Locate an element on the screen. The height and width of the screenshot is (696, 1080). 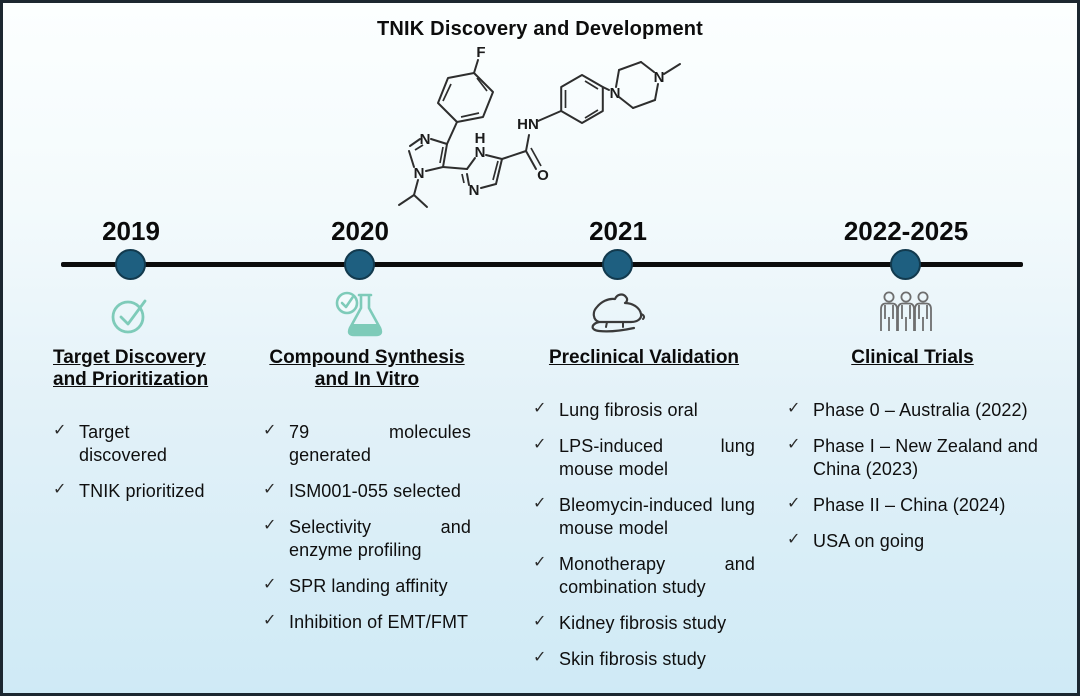
list-item-text: Lung fibrosis oral is located at coordinates (628, 410).